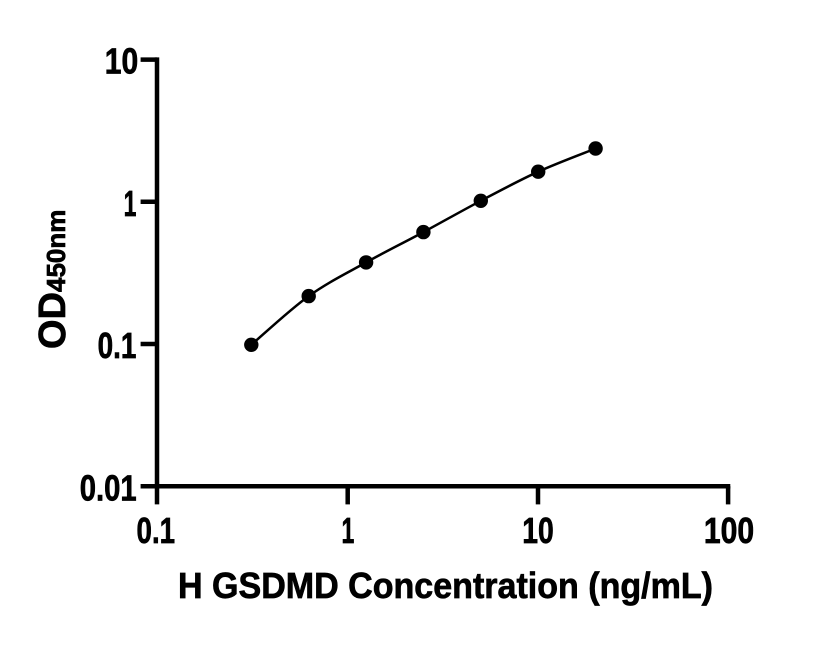 This screenshot has width=816, height=645. Describe the element at coordinates (729, 530) in the screenshot. I see `svg-text: 100` at that location.